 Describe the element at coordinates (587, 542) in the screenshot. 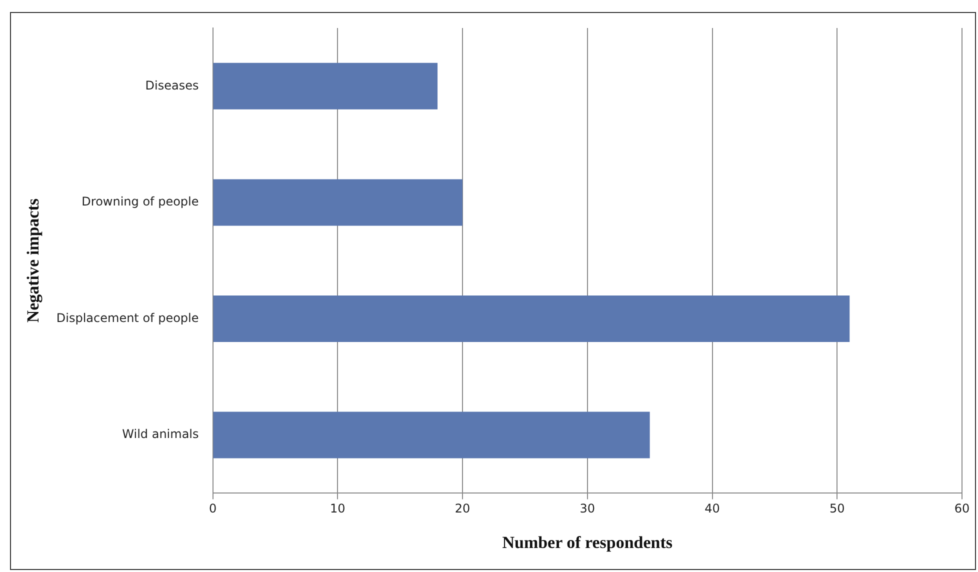

I see `x-axis-title: Number of respondents` at that location.